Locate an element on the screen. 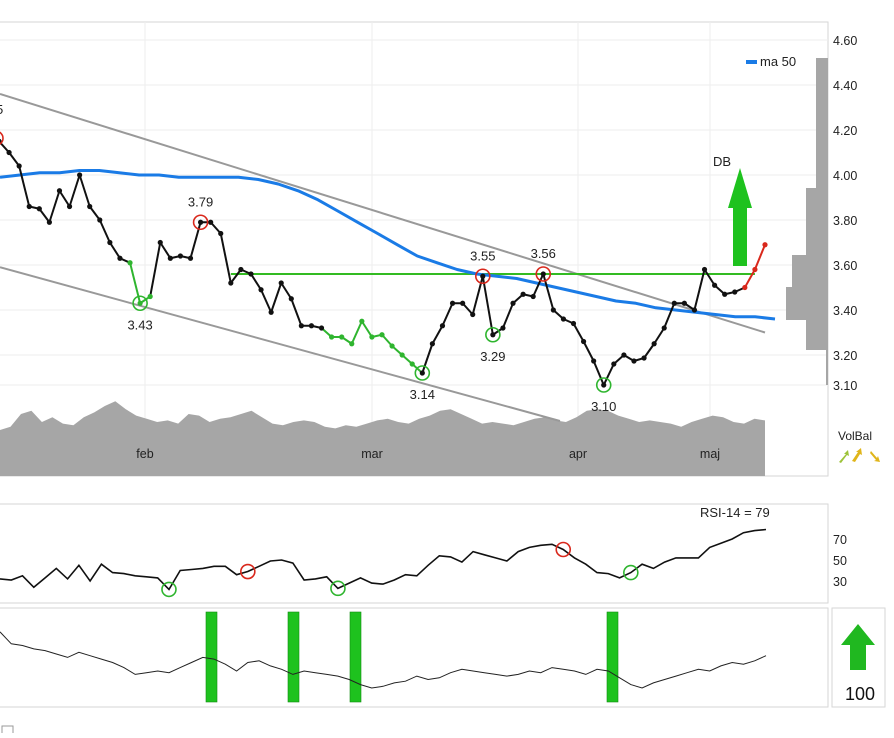 The width and height of the screenshot is (894, 738). y-tick-label: 3.80 is located at coordinates (845, 221).